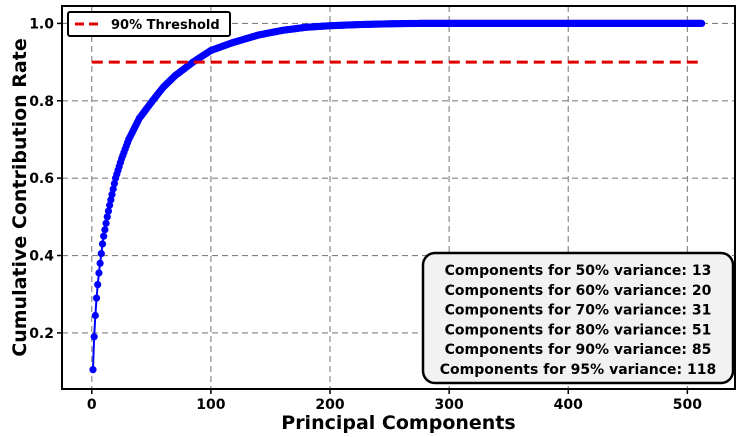 This screenshot has height=437, width=745. I want to click on annotation-box-frame, so click(578, 318).